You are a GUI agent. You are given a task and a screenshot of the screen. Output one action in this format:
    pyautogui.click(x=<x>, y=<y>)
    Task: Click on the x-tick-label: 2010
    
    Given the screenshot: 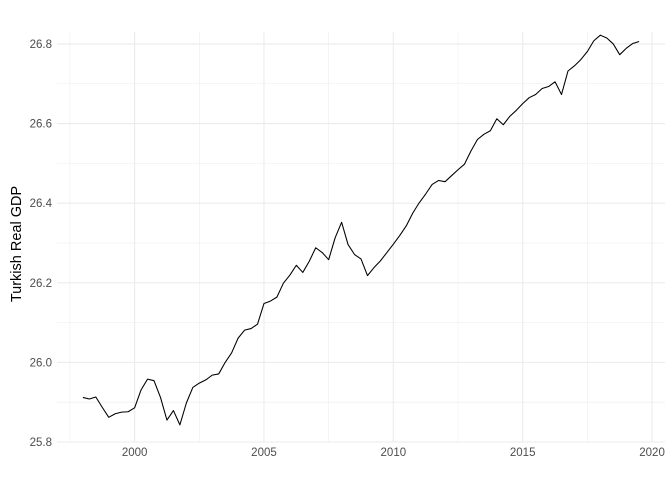 What is the action you would take?
    pyautogui.click(x=394, y=453)
    